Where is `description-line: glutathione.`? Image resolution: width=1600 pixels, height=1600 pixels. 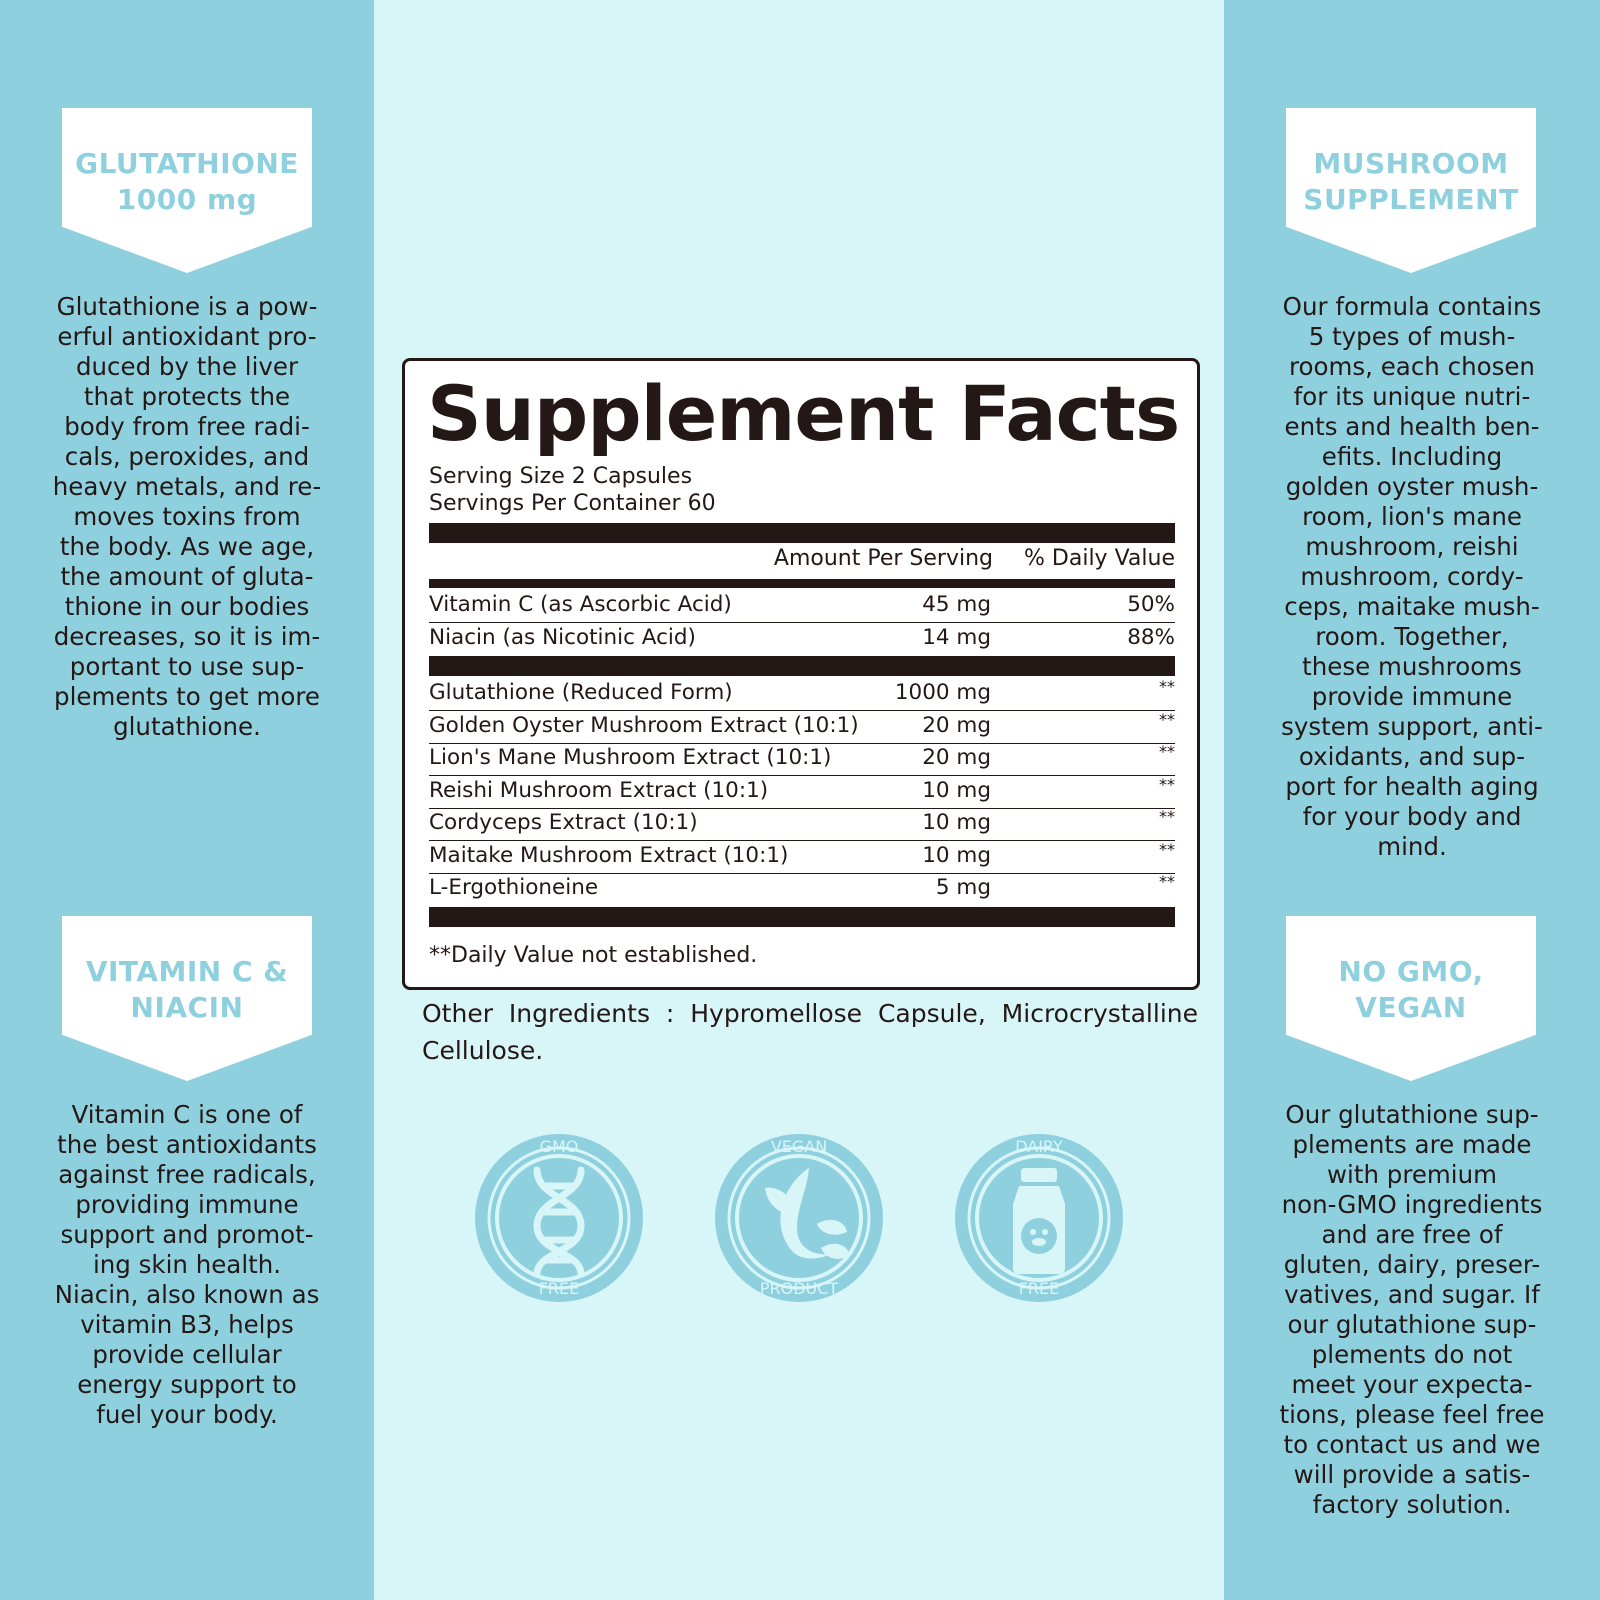 description-line: glutathione. is located at coordinates (187, 726).